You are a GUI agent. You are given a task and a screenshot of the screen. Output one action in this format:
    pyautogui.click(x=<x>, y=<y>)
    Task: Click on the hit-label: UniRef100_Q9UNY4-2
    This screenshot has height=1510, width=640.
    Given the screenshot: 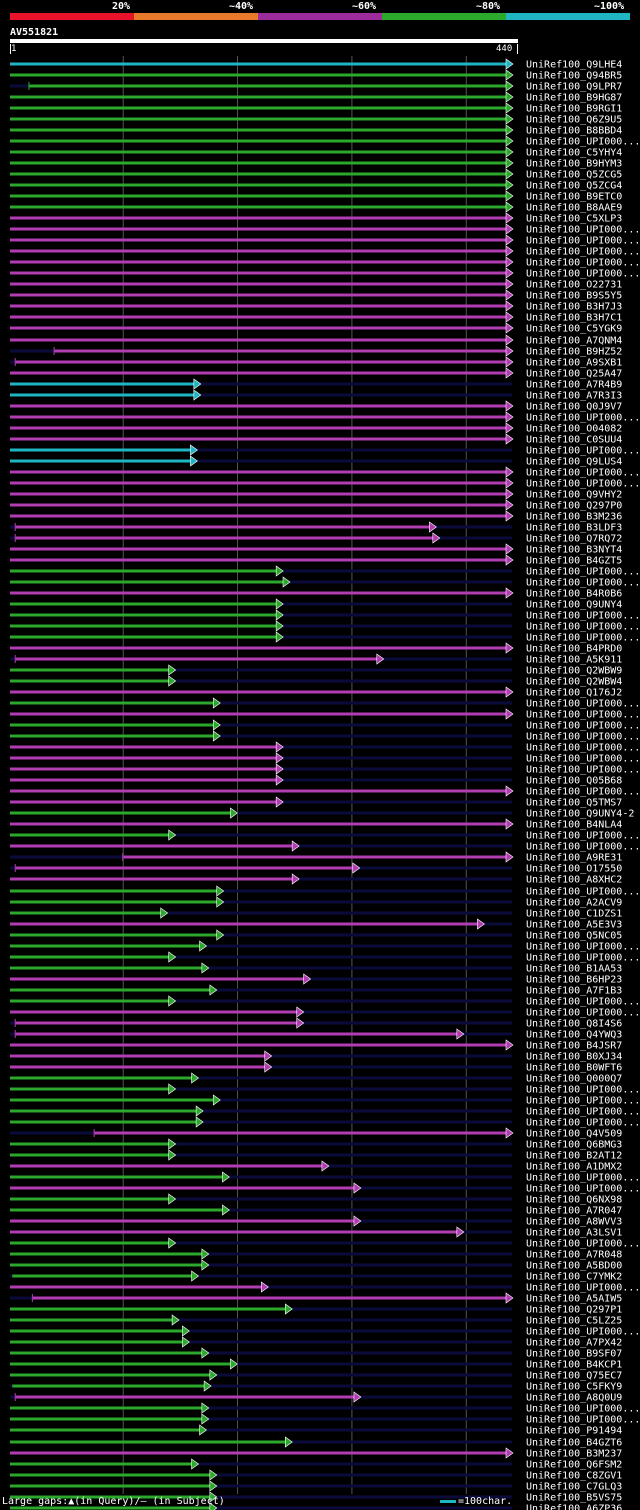 What is the action you would take?
    pyautogui.click(x=580, y=814)
    